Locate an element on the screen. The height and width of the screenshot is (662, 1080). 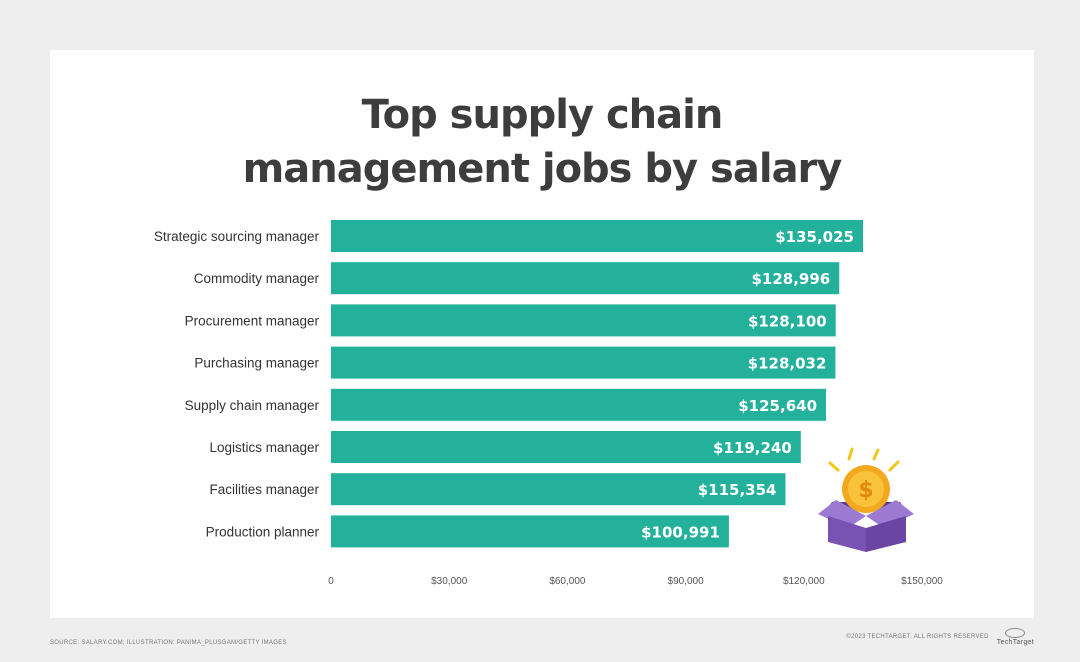
value-label-4: $125,640 is located at coordinates (777, 406).